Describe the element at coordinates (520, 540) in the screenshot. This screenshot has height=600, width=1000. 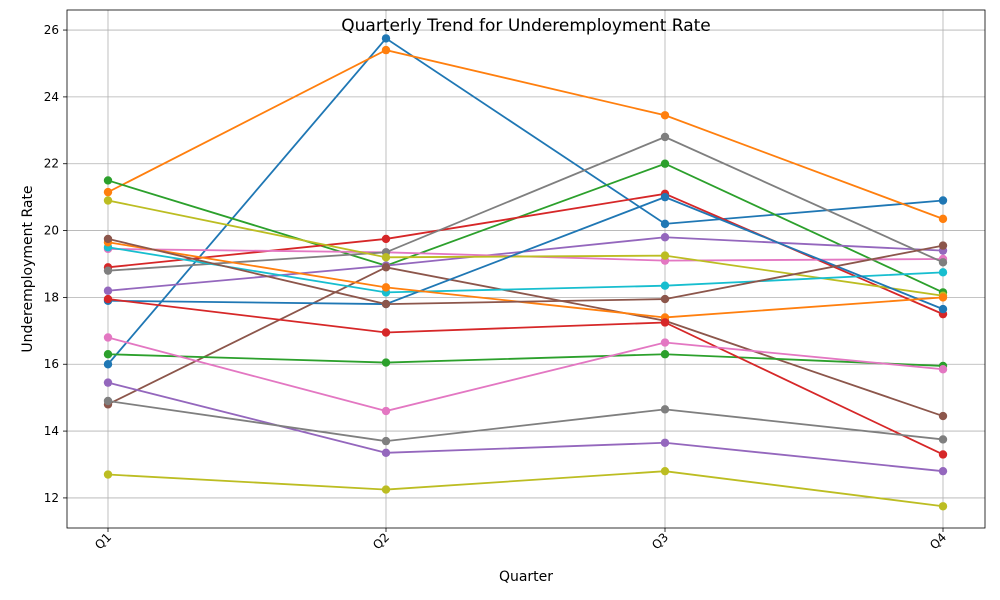
I see `x-axis-ticks: Q1 Q2 Q3 Q4` at that location.